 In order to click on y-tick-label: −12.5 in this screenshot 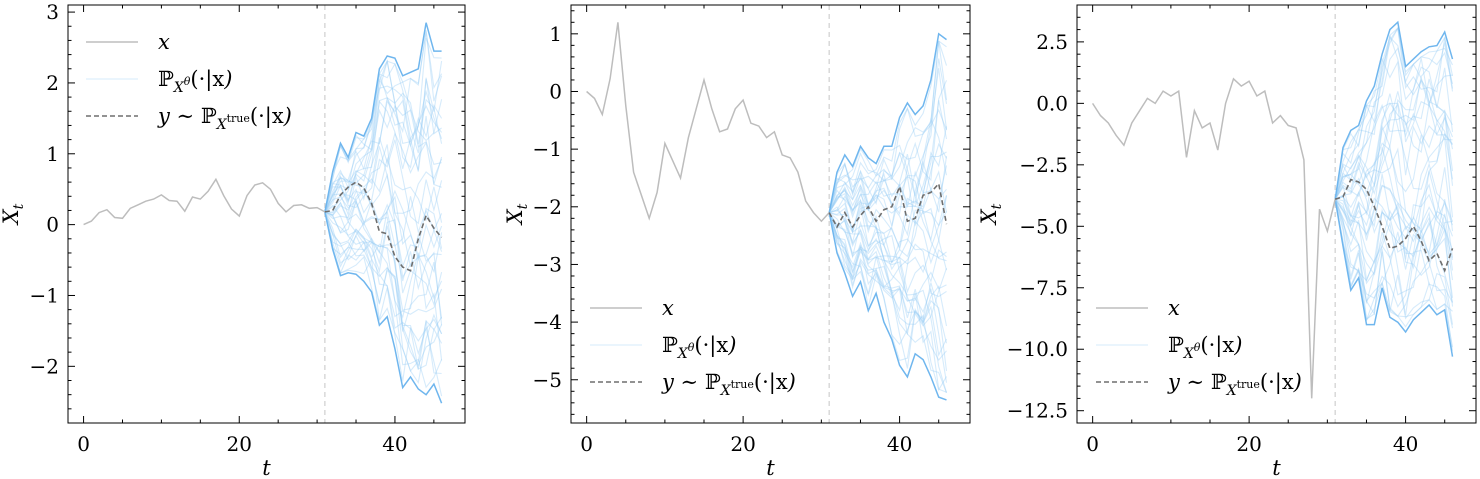, I will do `click(1037, 411)`.